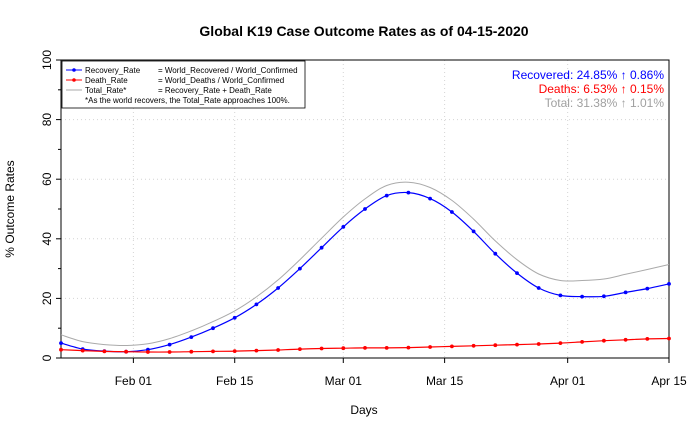  What do you see at coordinates (47, 179) in the screenshot?
I see `y-tick-label: 60` at bounding box center [47, 179].